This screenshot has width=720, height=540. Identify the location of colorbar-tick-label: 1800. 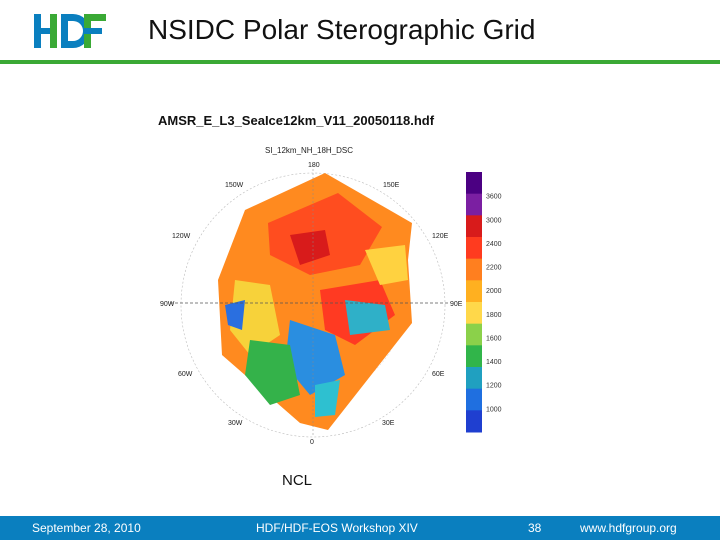
(494, 315).